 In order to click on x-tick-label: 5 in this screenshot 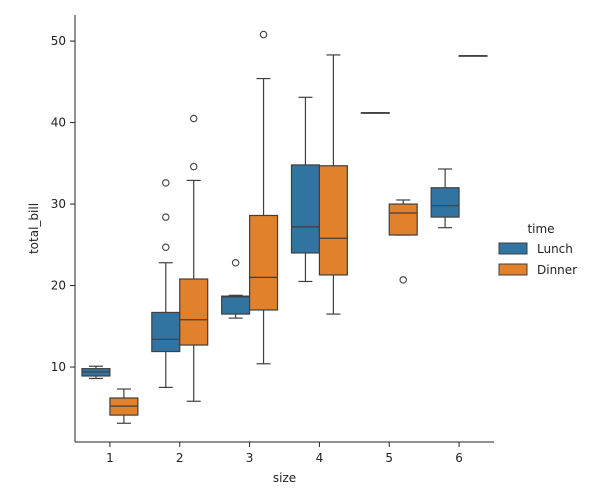, I will do `click(389, 458)`.